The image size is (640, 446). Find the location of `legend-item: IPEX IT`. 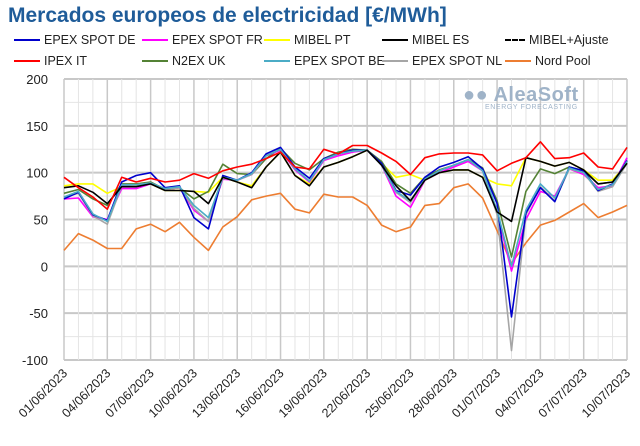

legend-item: IPEX IT is located at coordinates (50, 61).